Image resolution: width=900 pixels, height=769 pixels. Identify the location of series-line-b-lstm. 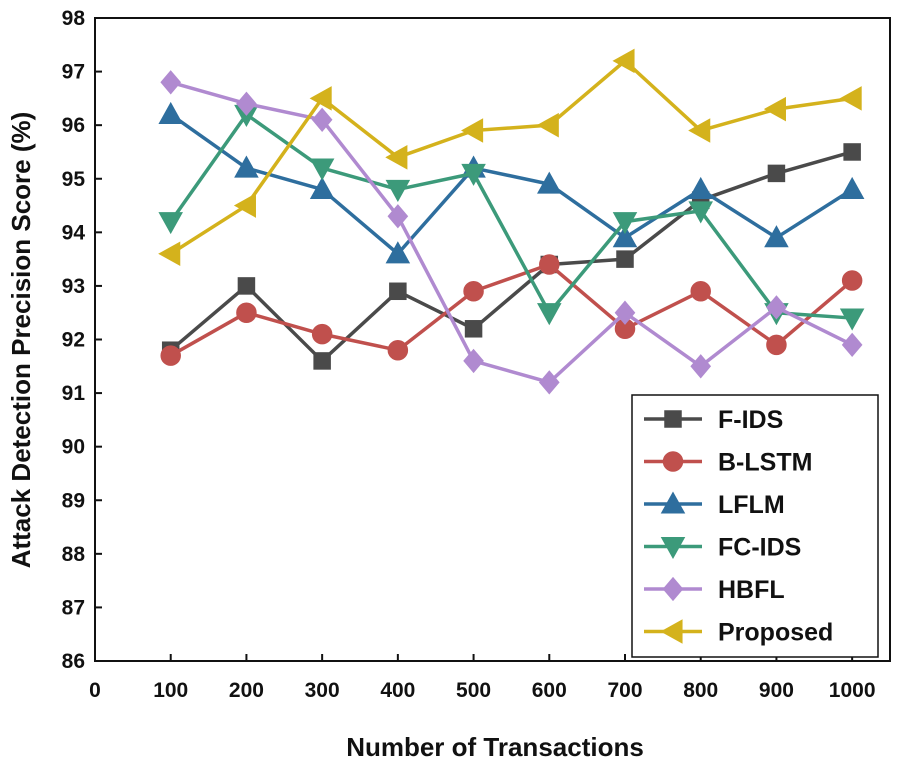
(511, 310).